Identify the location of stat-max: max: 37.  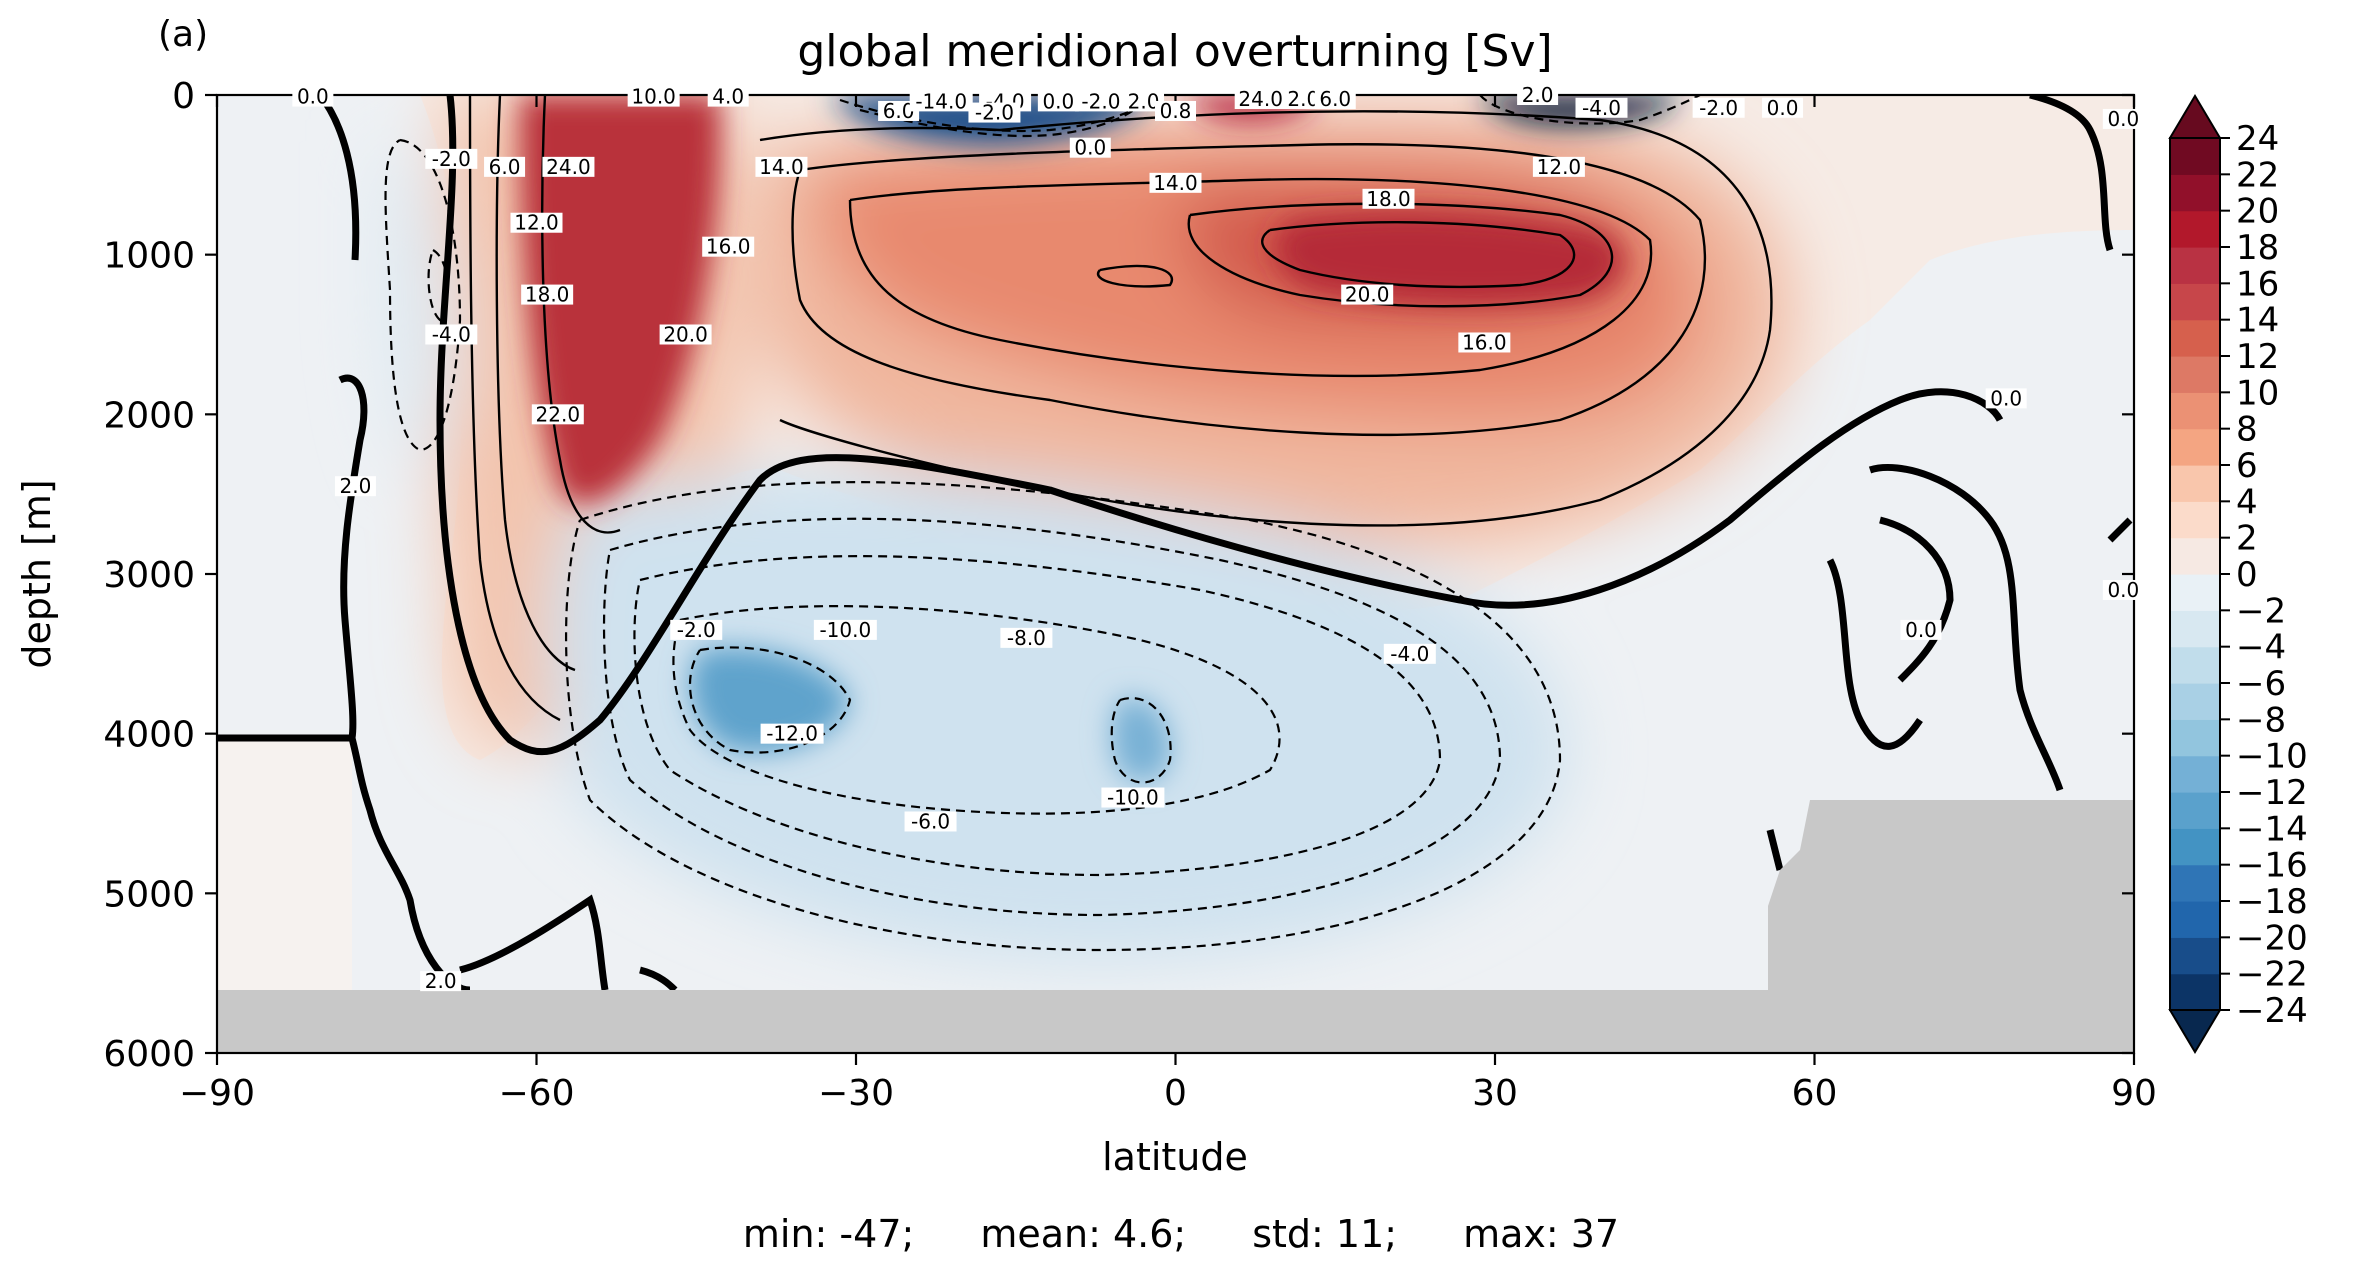
(1541, 1234).